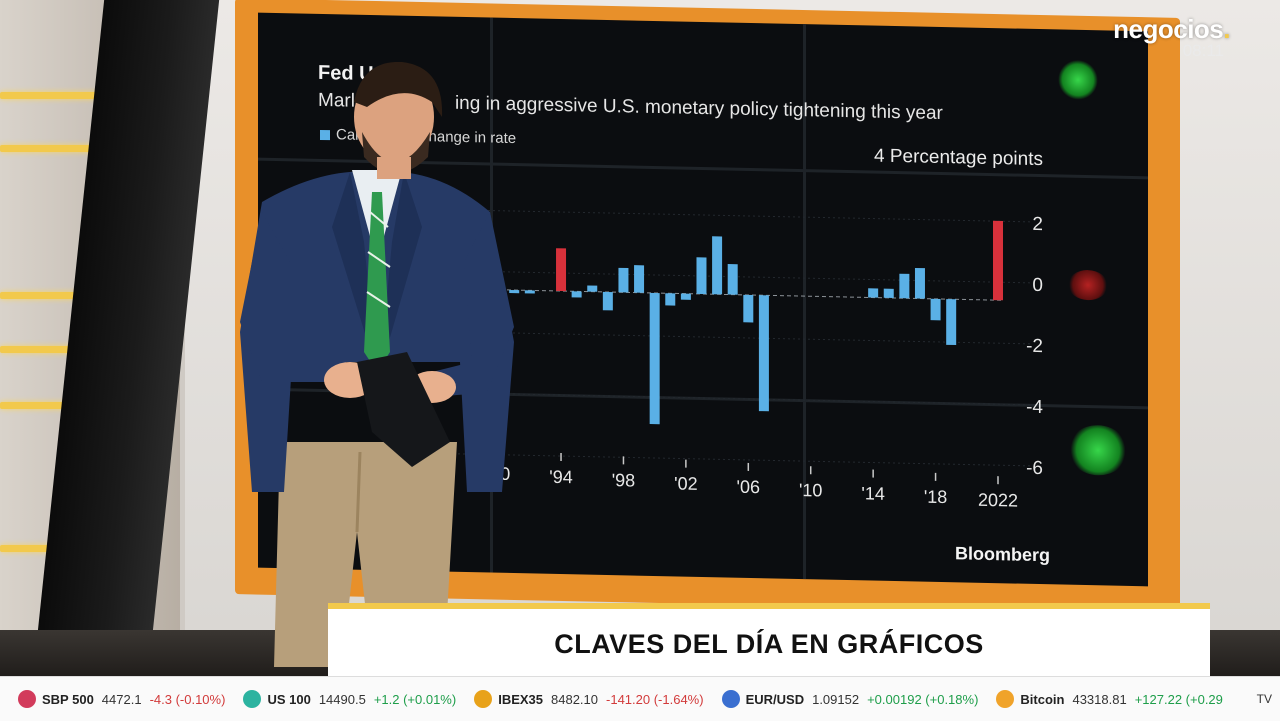  What do you see at coordinates (575, 699) in the screenshot?
I see `ticker-price: 8482.10` at bounding box center [575, 699].